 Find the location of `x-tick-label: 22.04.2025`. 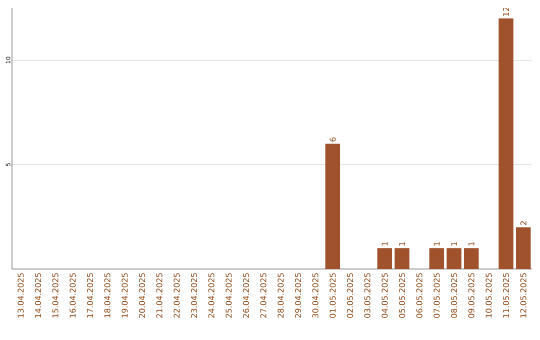

x-tick-label: 22.04.2025 is located at coordinates (177, 295).